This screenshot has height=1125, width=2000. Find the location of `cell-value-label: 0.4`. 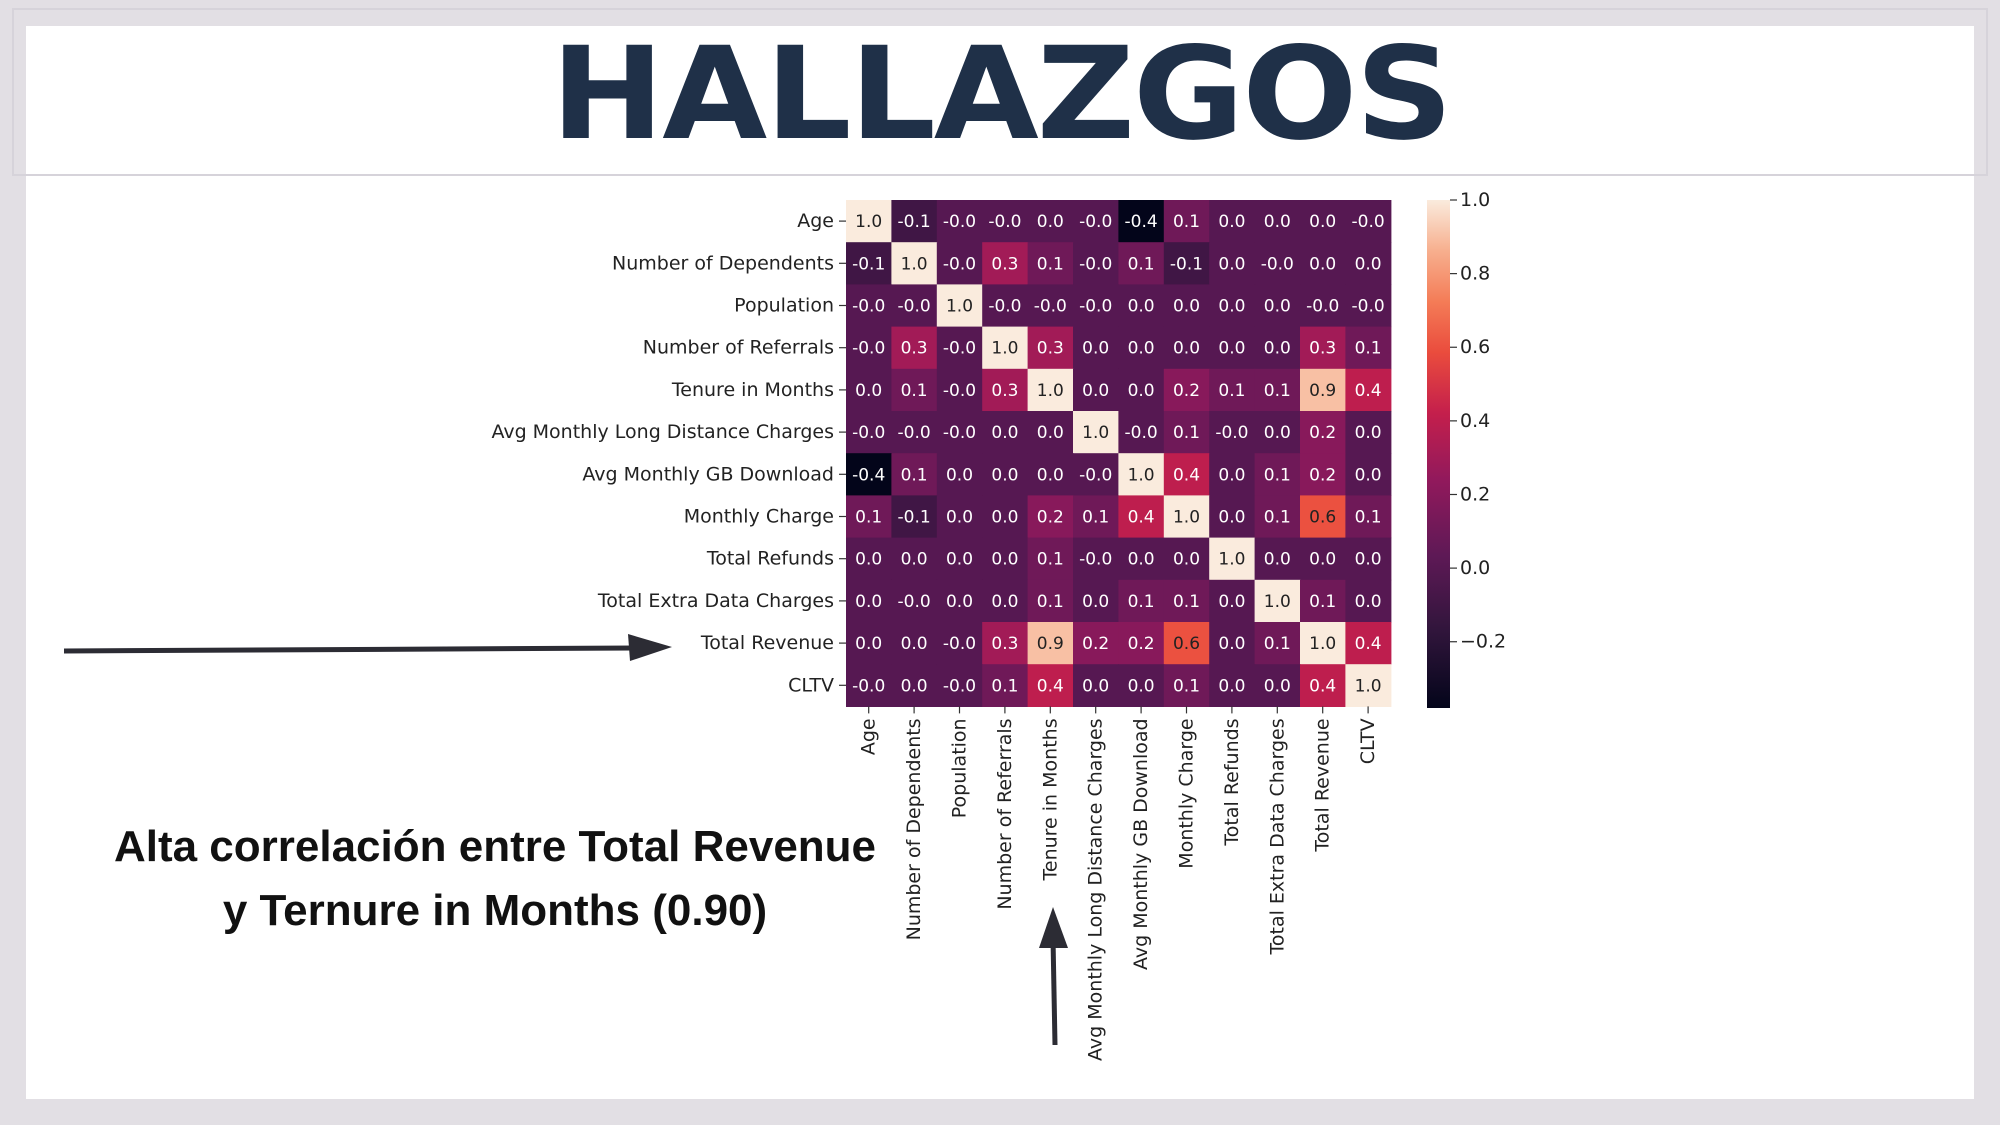

cell-value-label: 0.4 is located at coordinates (1368, 644).